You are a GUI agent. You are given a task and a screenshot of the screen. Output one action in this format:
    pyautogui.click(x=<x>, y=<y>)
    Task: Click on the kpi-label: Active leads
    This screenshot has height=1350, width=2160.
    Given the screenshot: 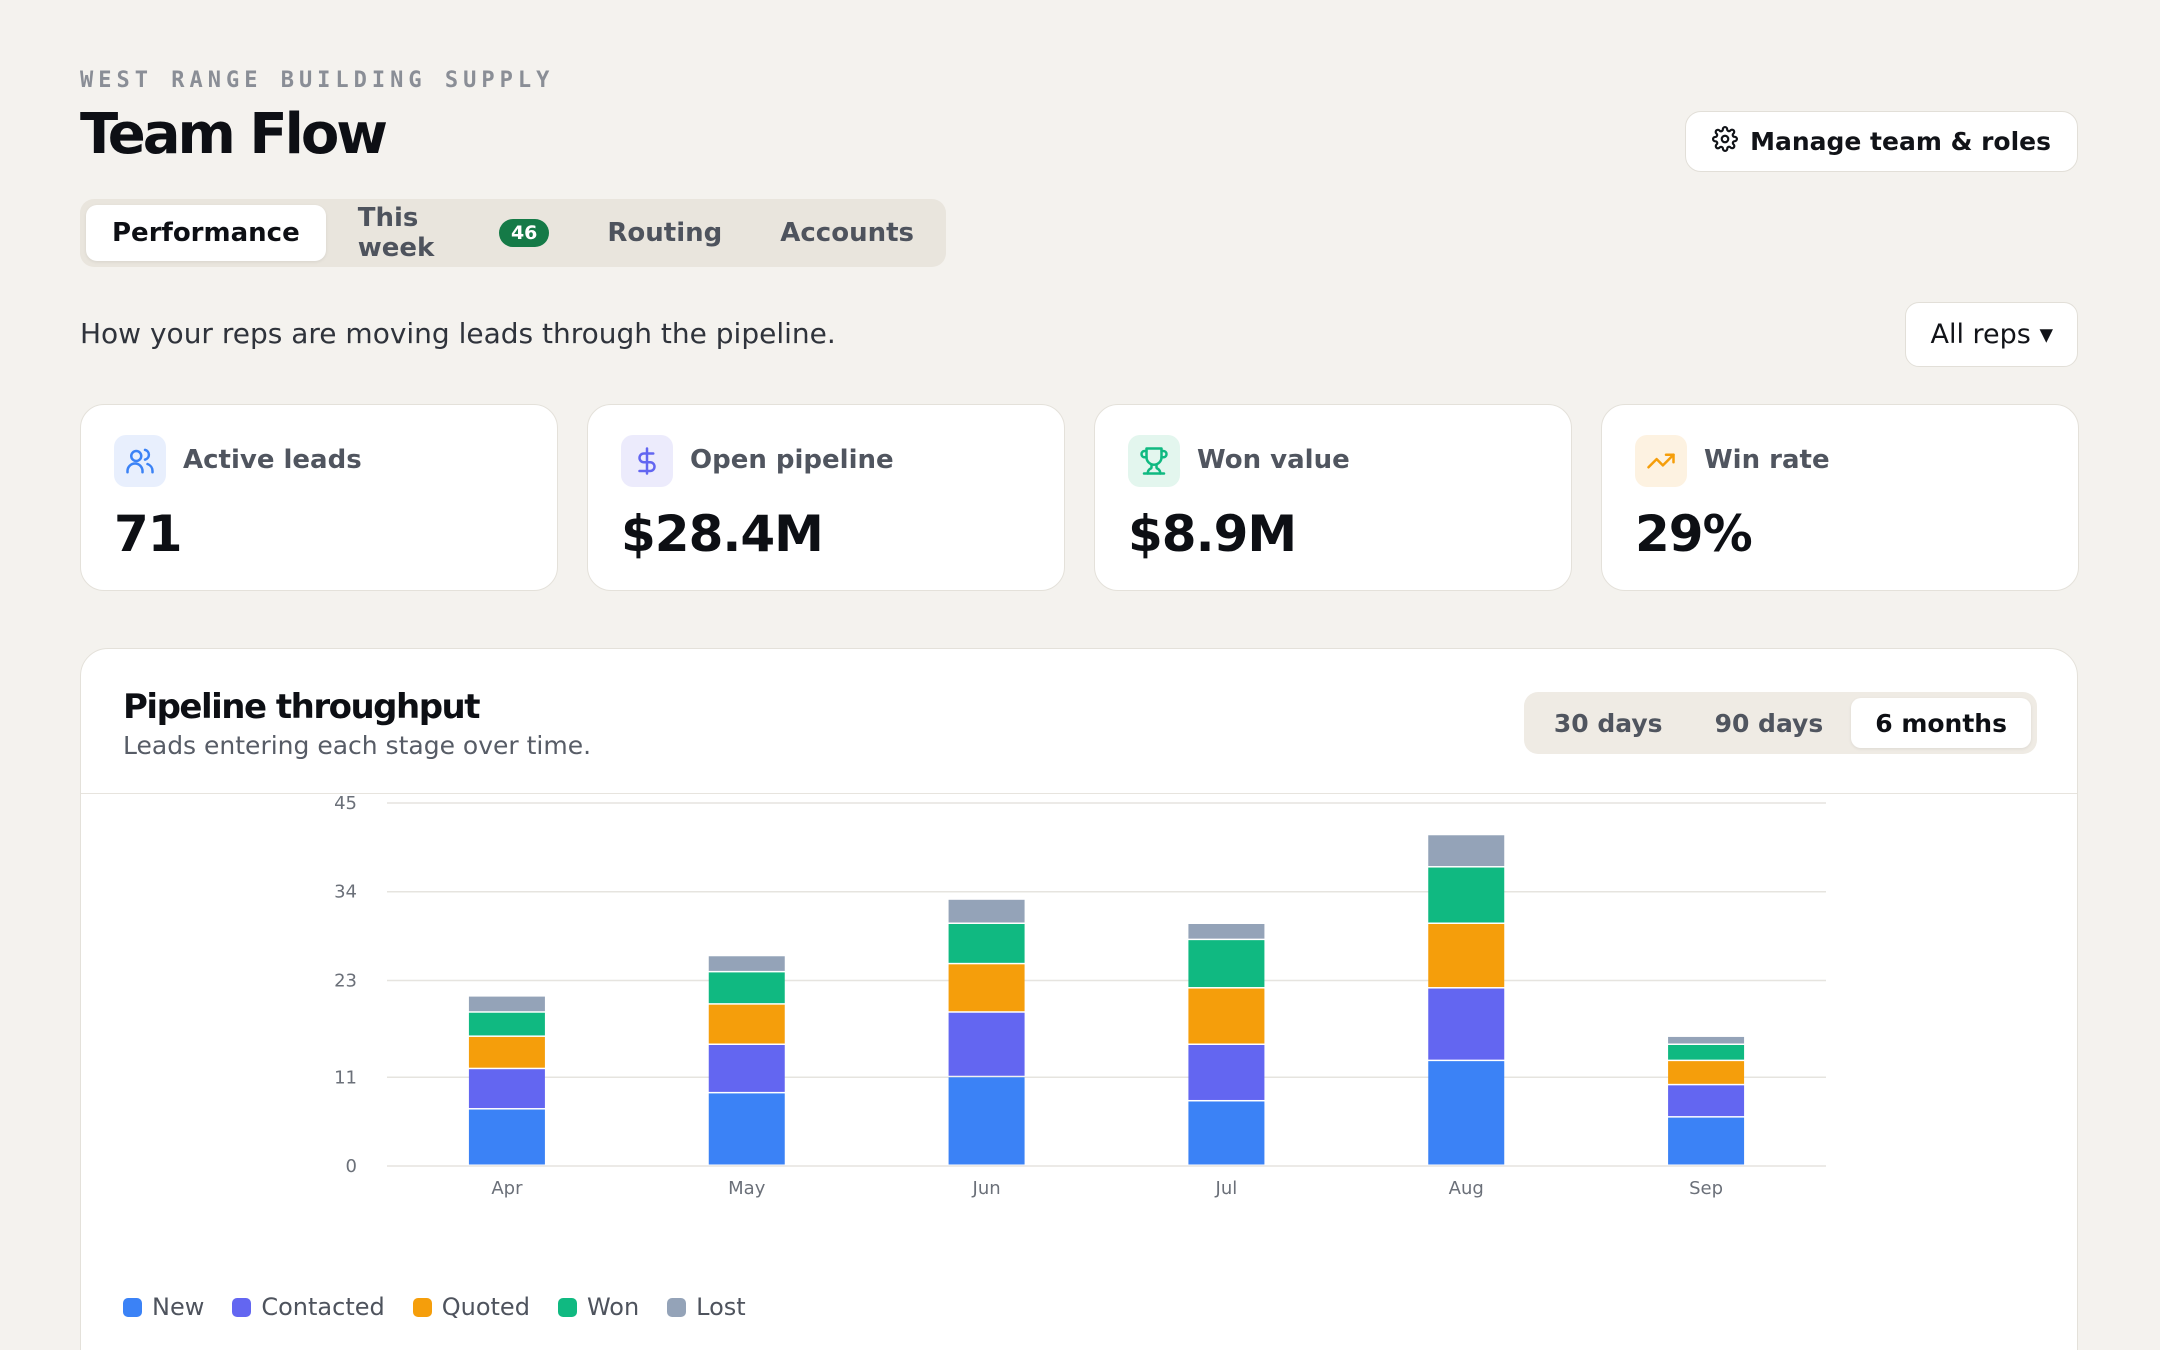 What is the action you would take?
    pyautogui.click(x=272, y=460)
    